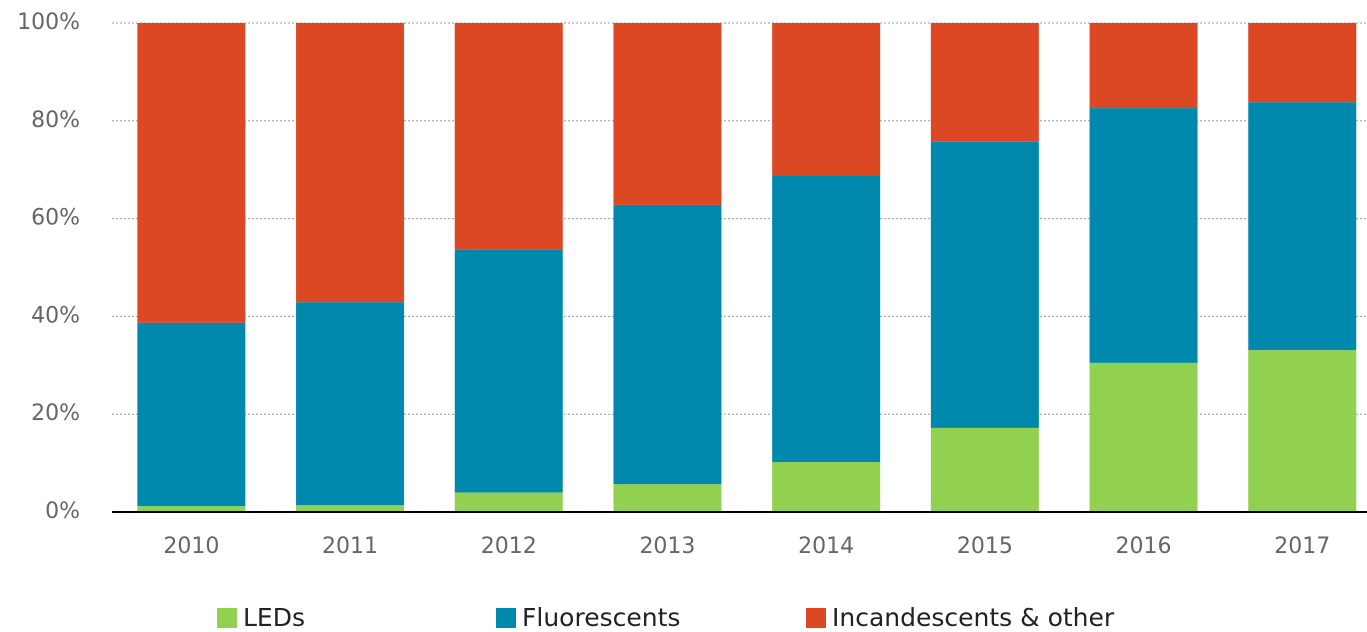  Describe the element at coordinates (1144, 546) in the screenshot. I see `x-tick-label: 2016` at that location.